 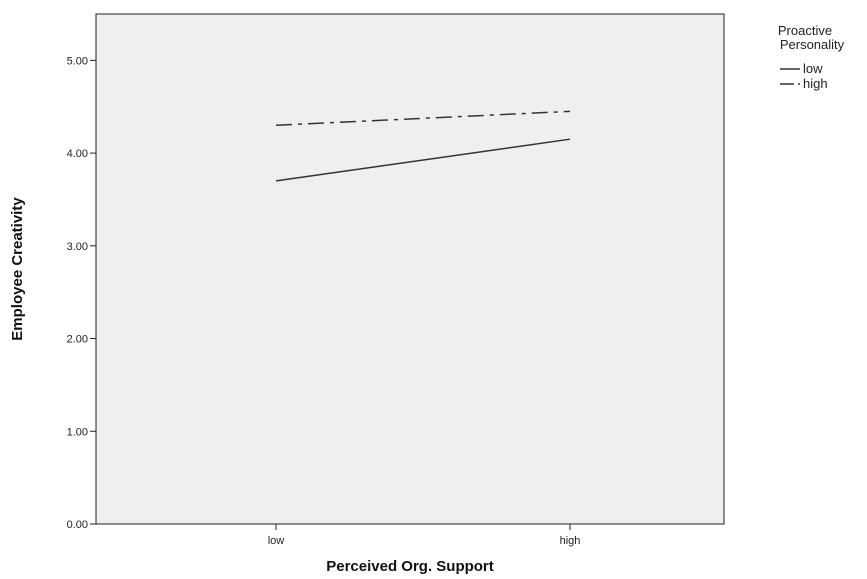 I want to click on y-tick-label: 1.00, so click(x=77, y=432).